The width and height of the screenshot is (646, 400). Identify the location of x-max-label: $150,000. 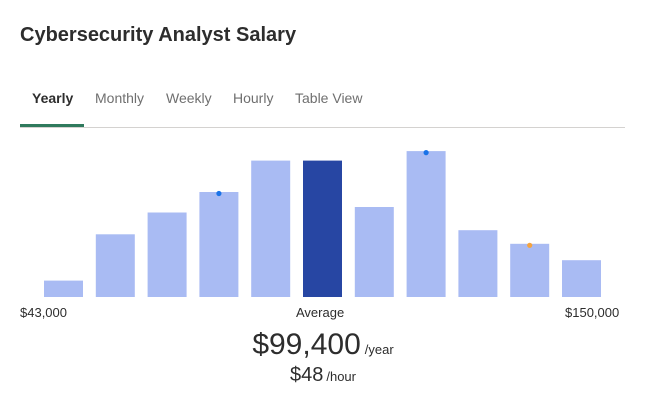
(592, 312).